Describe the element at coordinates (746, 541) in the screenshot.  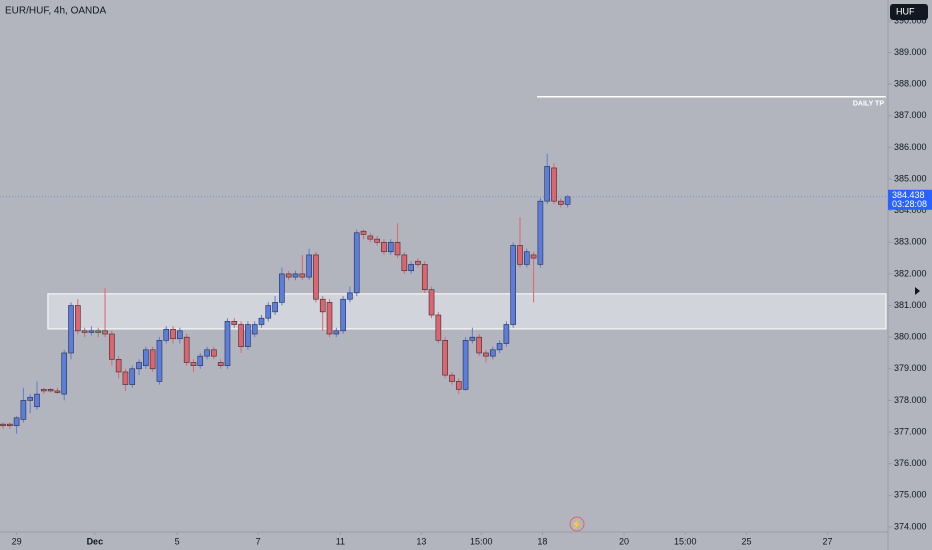
I see `x-tick-label: 25` at that location.